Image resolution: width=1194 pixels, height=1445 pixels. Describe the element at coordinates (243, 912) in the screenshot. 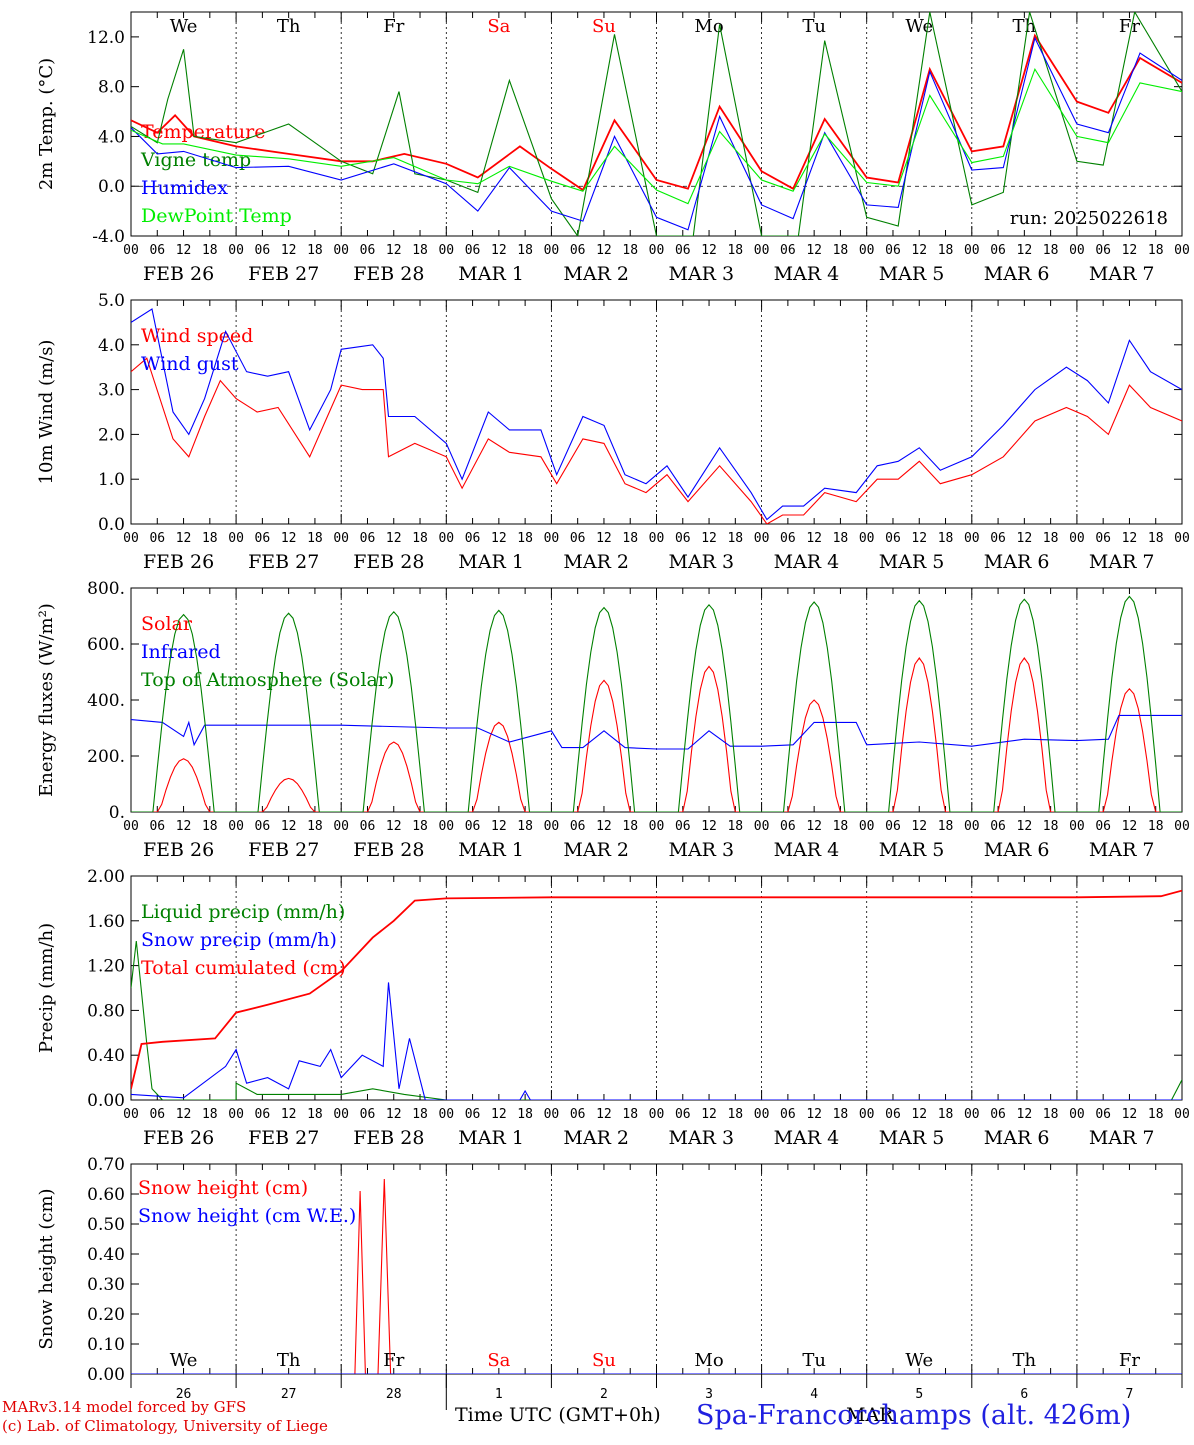

I see `legend-entry: Liquid precip (mm/h)` at that location.